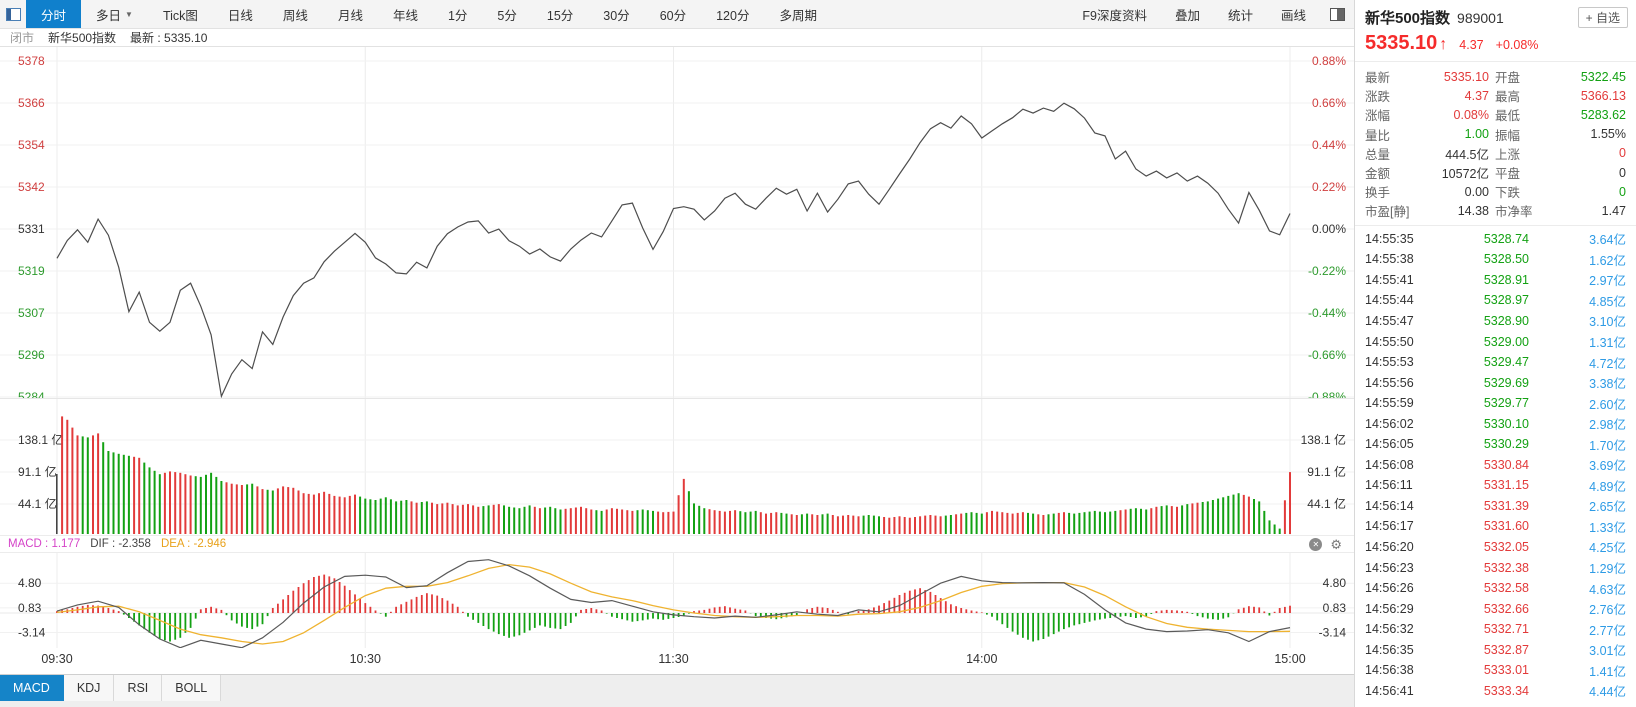  I want to click on pct-axis-label: 0.22%, so click(1329, 187).